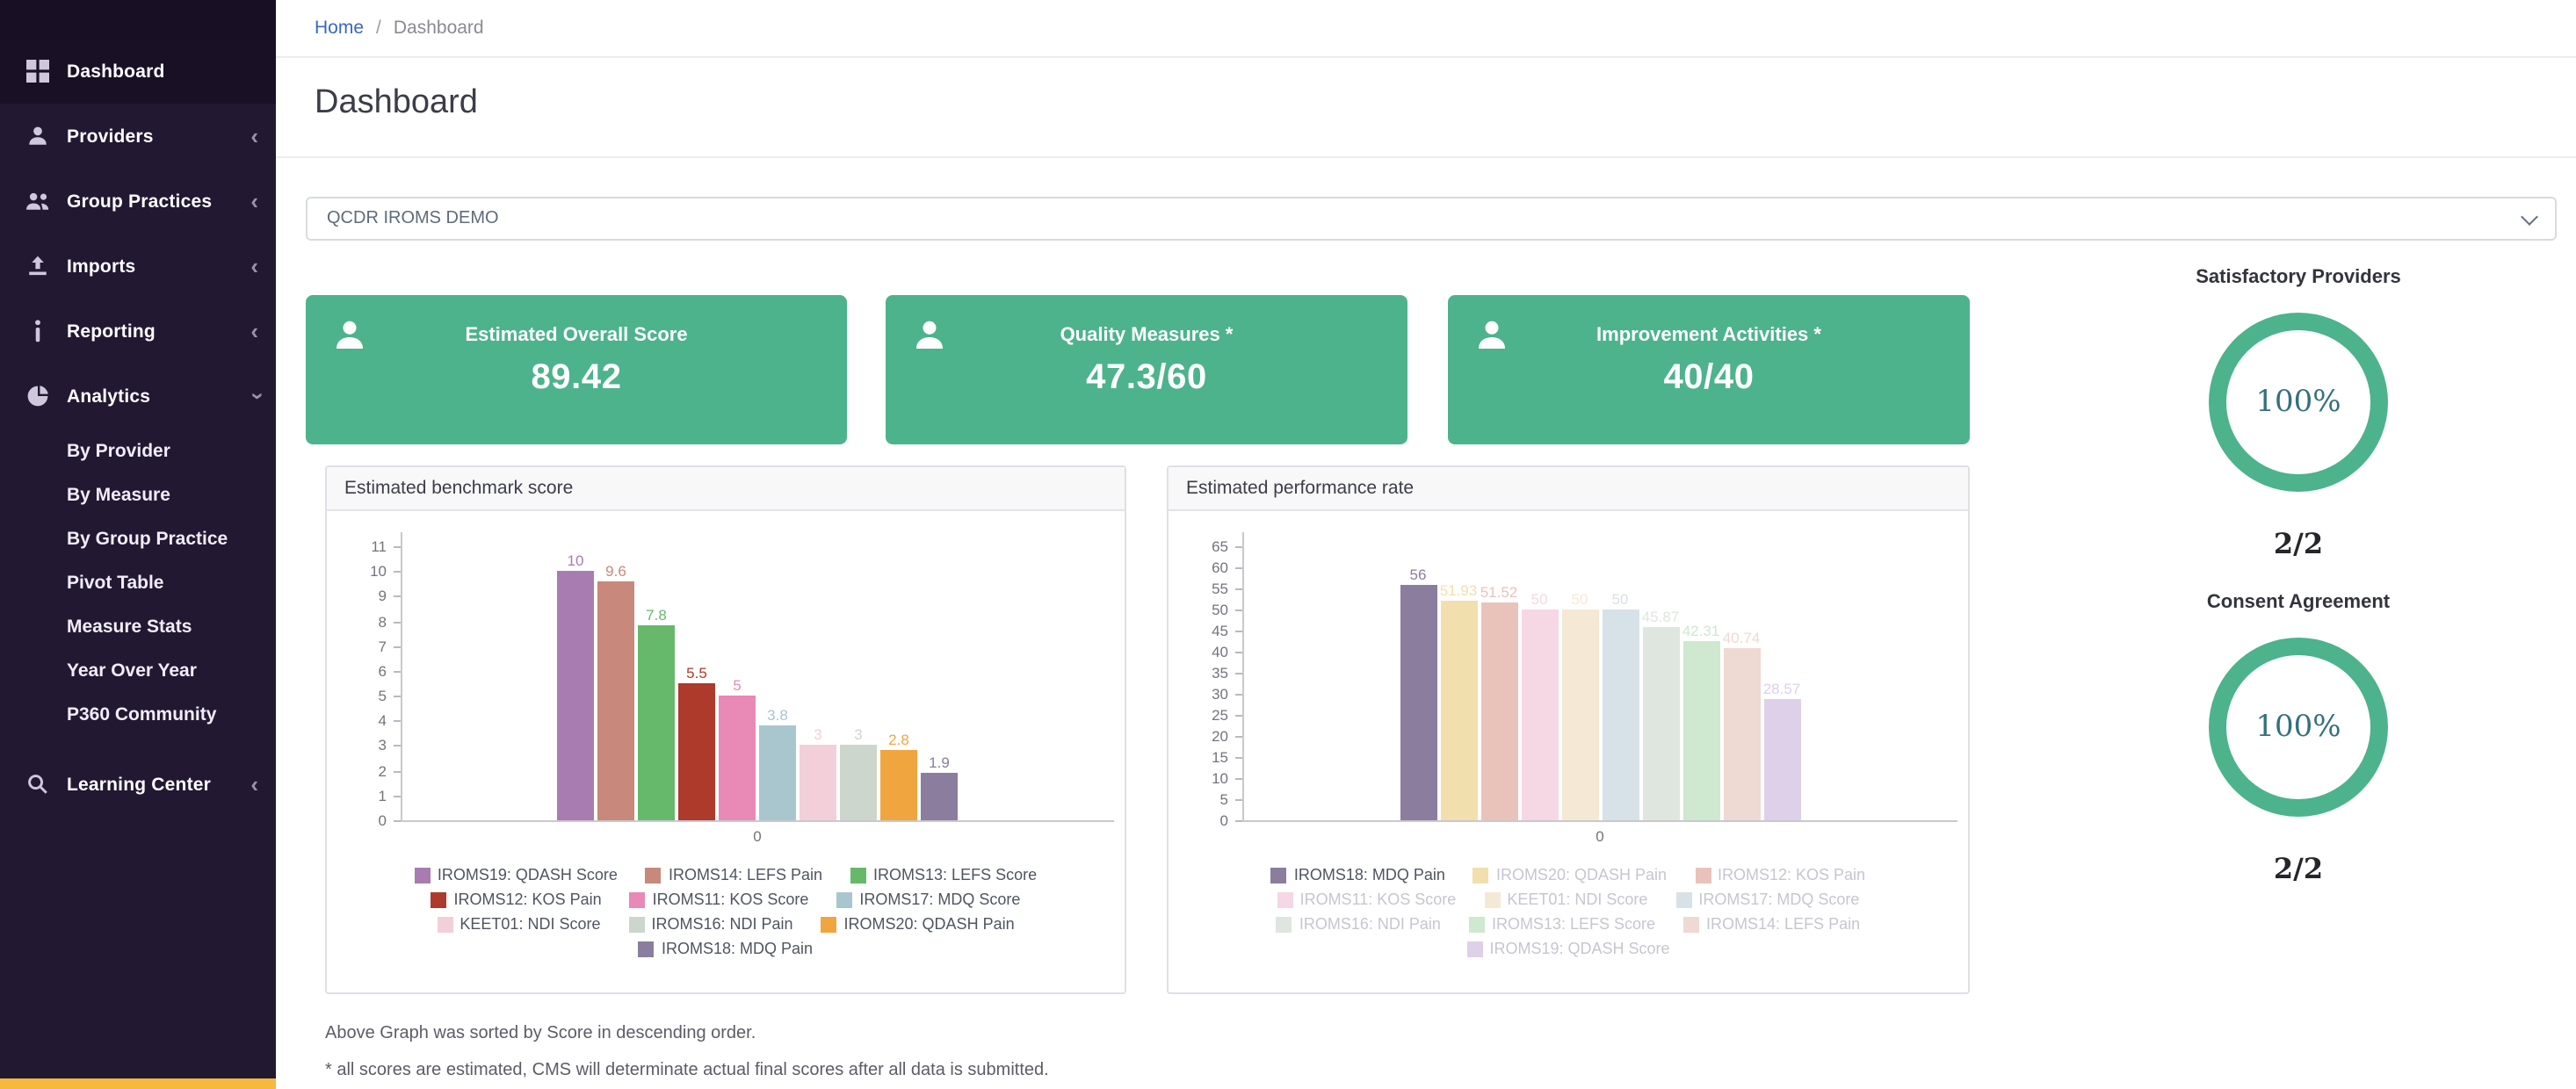 Image resolution: width=2576 pixels, height=1089 pixels. What do you see at coordinates (138, 538) in the screenshot?
I see `sidebar-item-by-group-practice: By Group Practice` at bounding box center [138, 538].